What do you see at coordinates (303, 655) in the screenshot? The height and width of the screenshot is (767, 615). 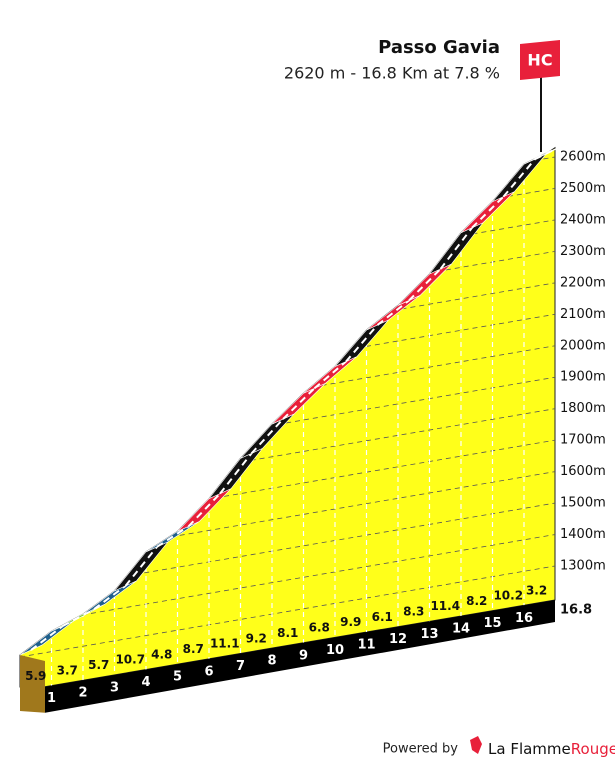 I see `x-tick-label: 9` at bounding box center [303, 655].